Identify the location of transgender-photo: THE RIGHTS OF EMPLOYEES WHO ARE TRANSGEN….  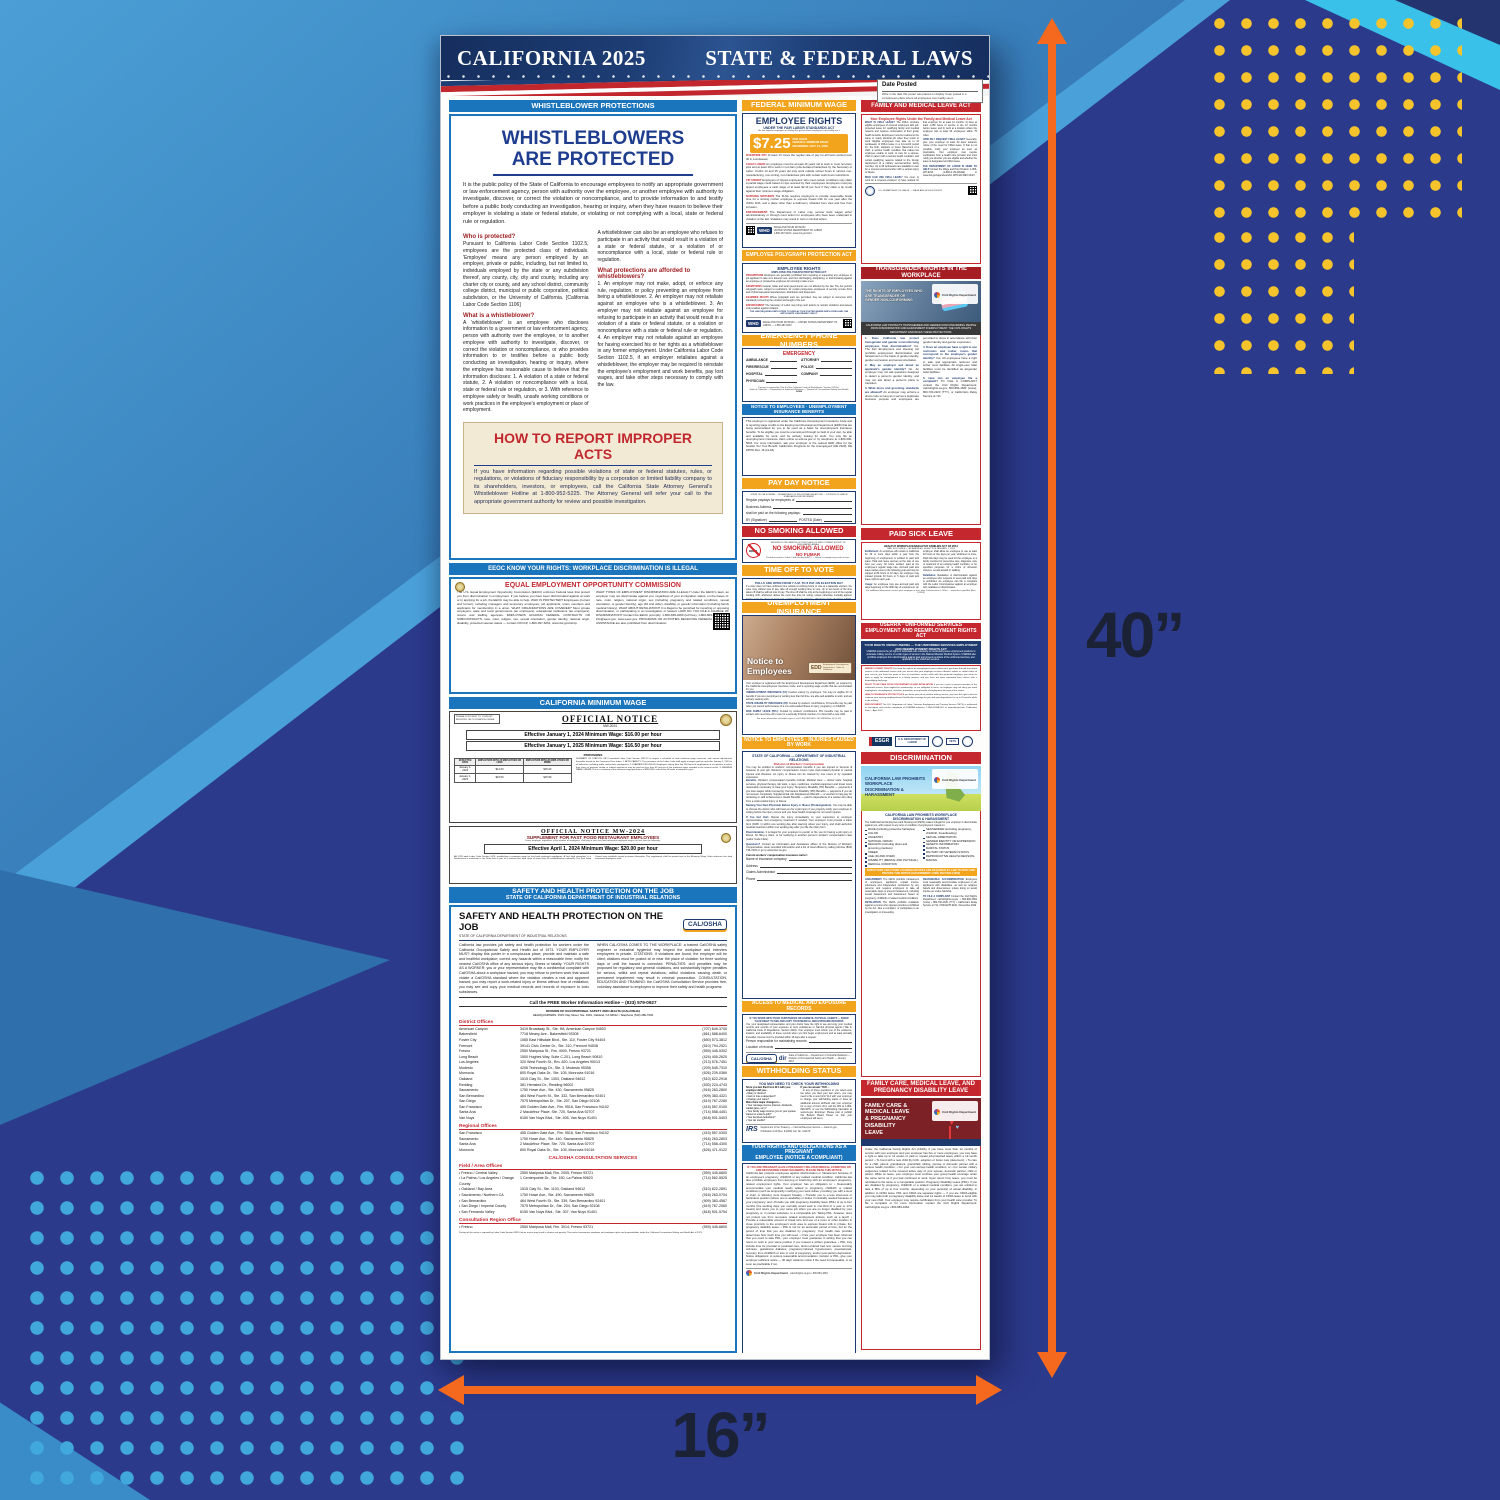
(921, 302).